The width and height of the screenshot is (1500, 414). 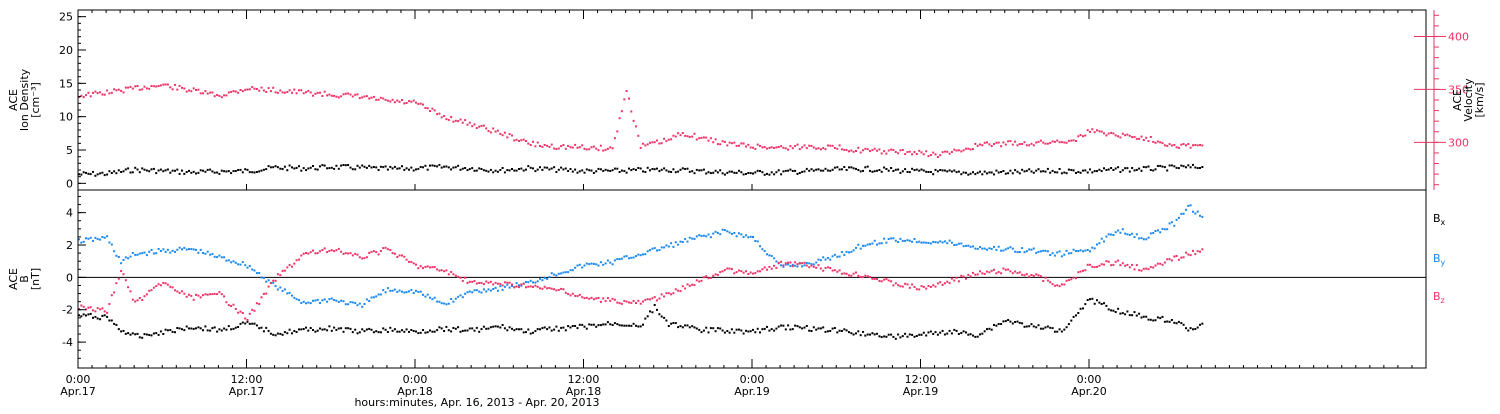 I want to click on x-tick-time-label: 12:00, so click(x=247, y=379).